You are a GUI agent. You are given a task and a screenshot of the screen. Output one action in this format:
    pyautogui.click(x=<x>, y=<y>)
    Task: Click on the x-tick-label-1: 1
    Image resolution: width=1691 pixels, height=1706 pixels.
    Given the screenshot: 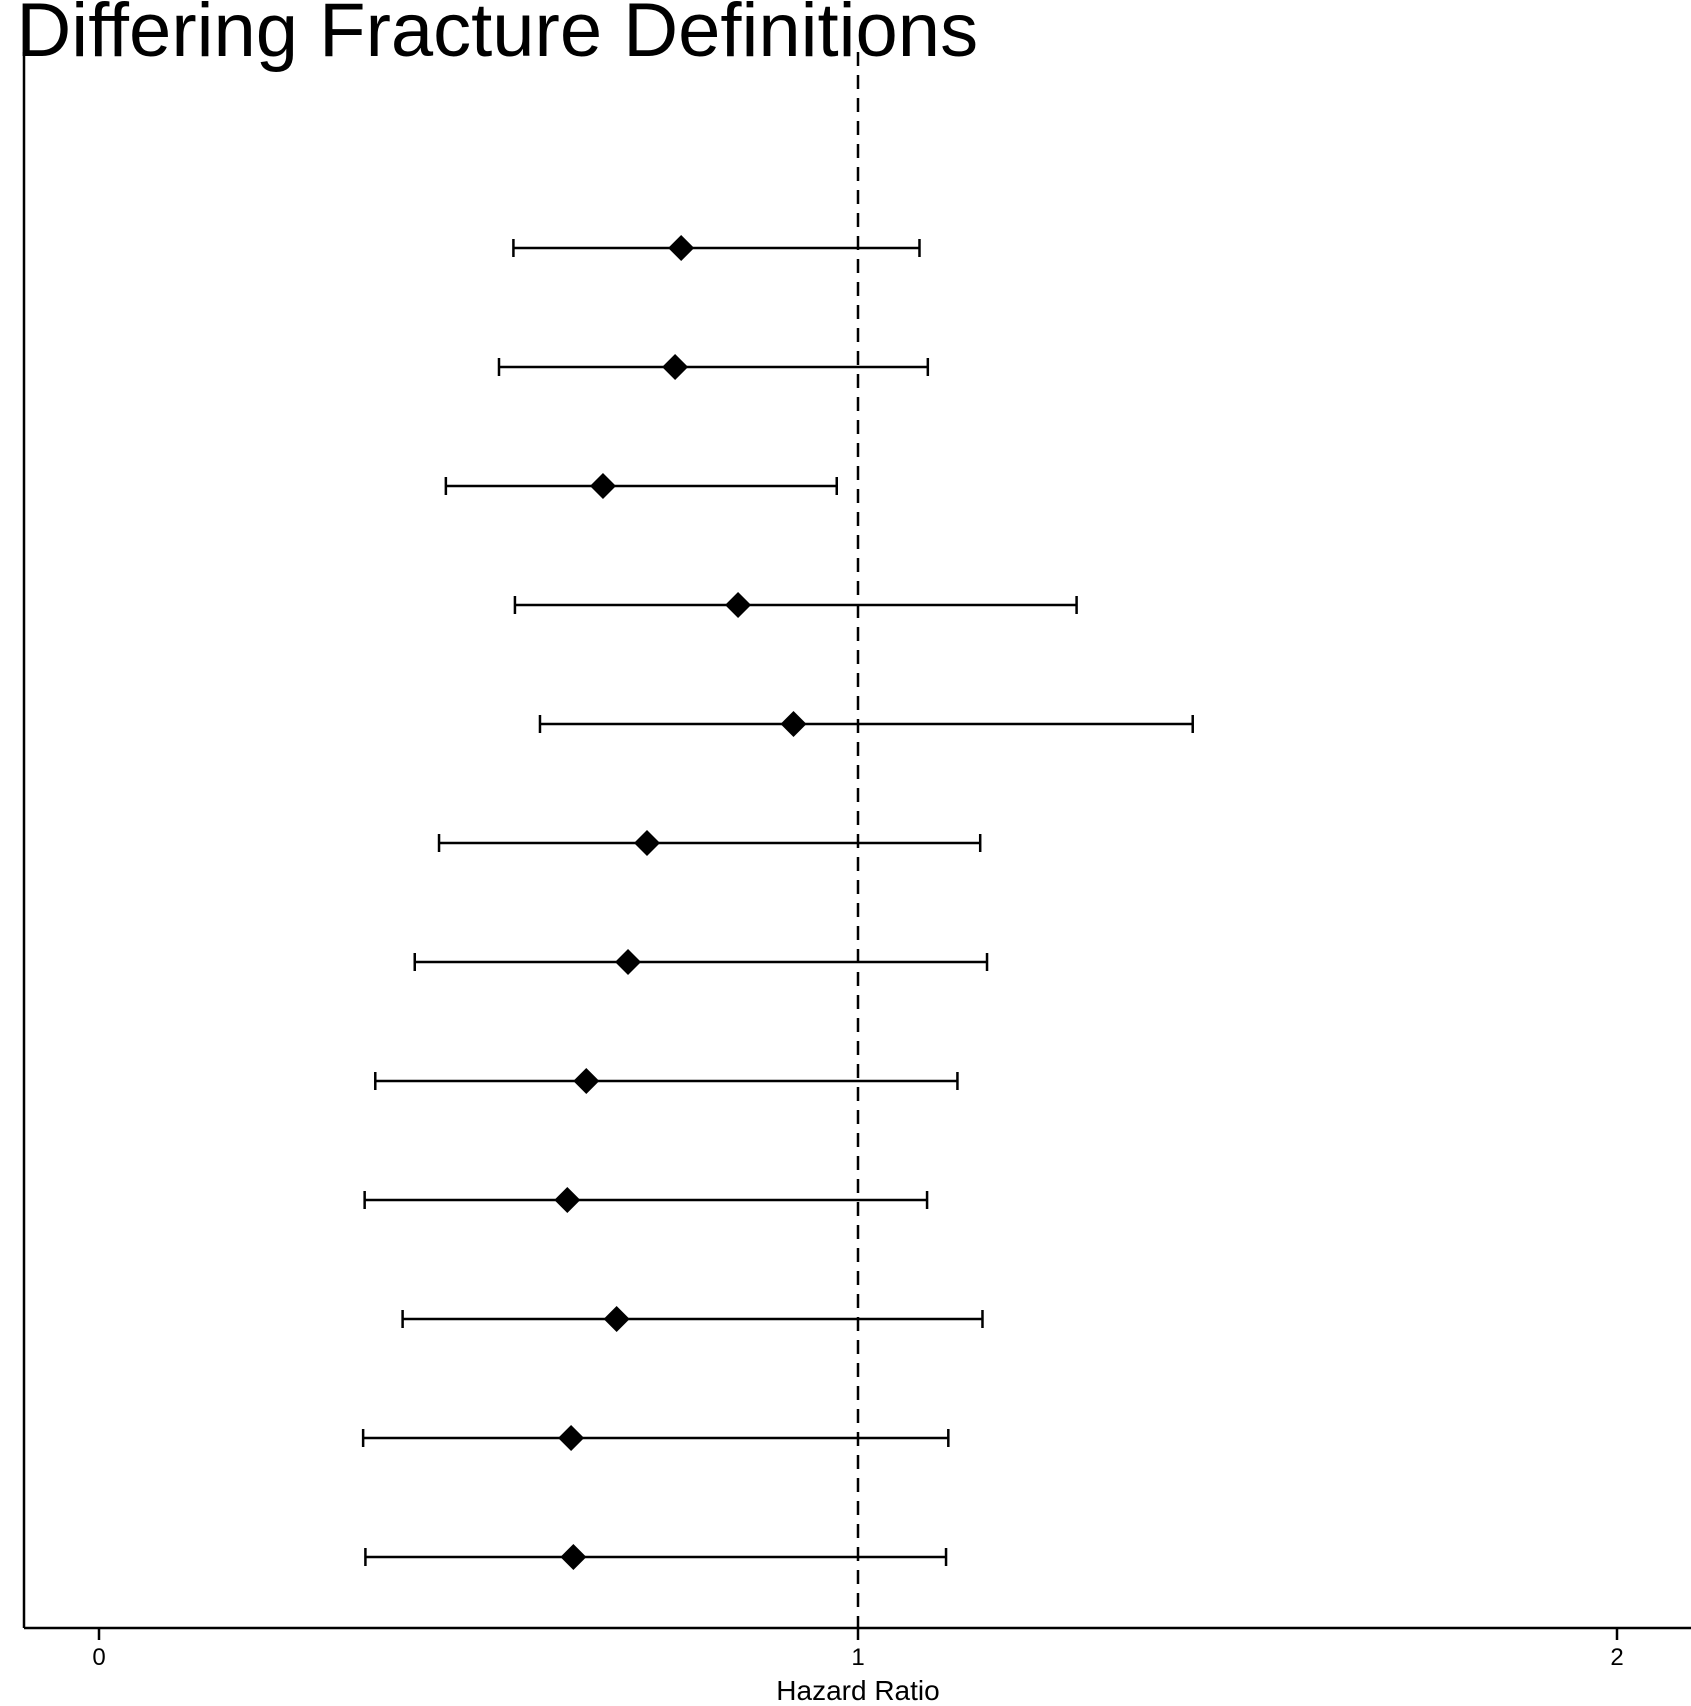 What is the action you would take?
    pyautogui.click(x=857, y=1657)
    